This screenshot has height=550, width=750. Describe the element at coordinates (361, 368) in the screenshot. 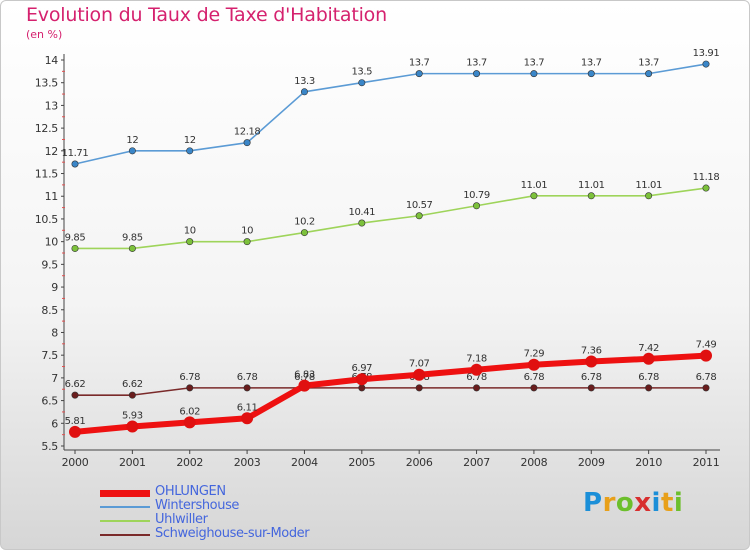

I see `data-label-ohlungen: 6.97` at that location.